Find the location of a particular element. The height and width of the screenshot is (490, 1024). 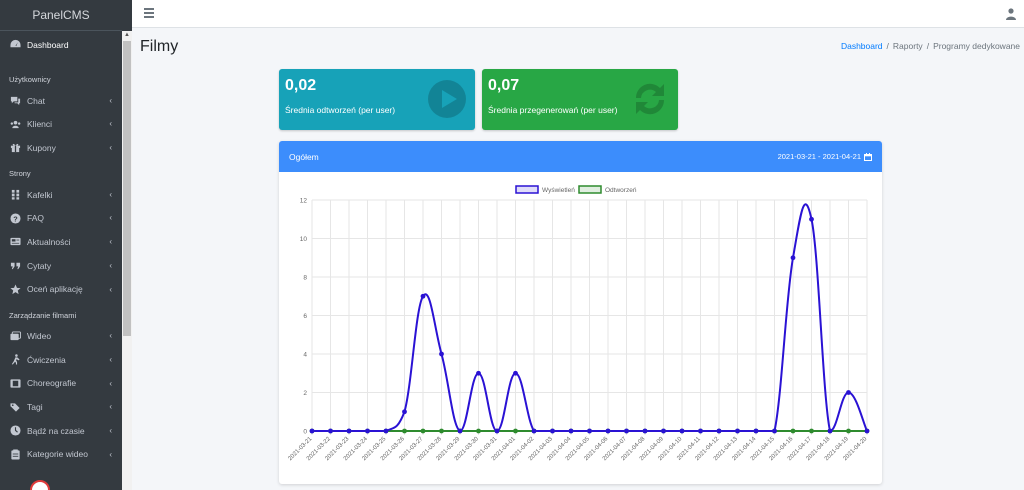

avg-regen-value: 0,07 is located at coordinates (504, 85).